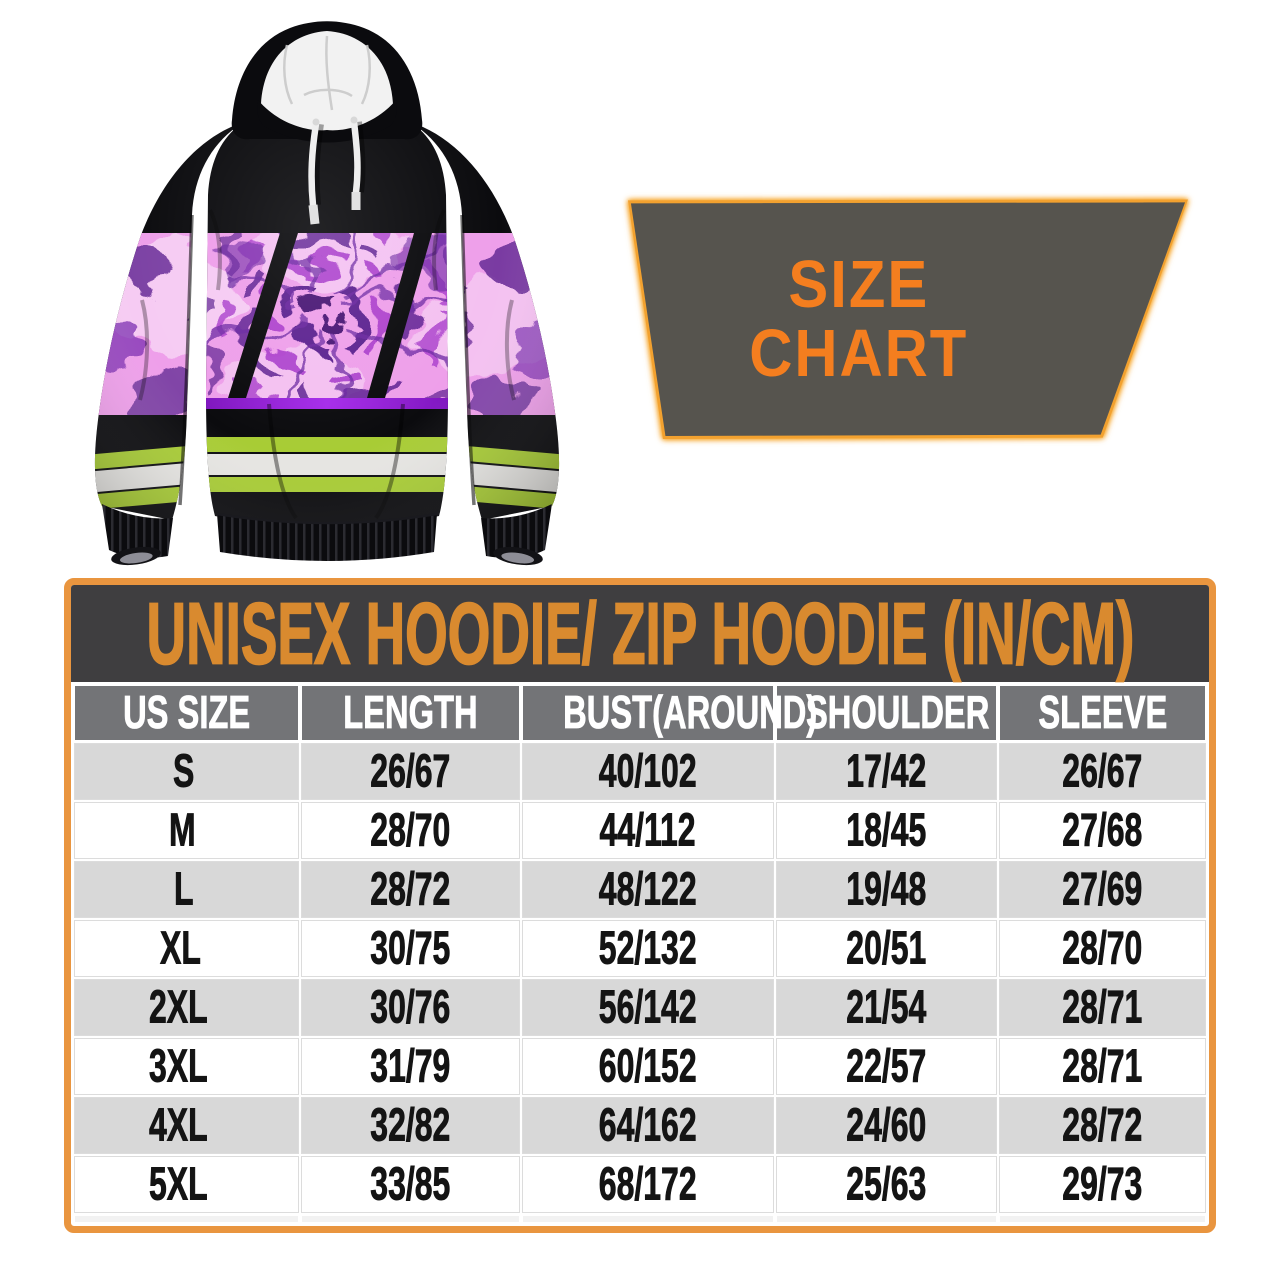 Image resolution: width=1280 pixels, height=1280 pixels. What do you see at coordinates (640, 948) in the screenshot?
I see `table-row-xl: XL 30/75 52/132 20/51 28/70` at bounding box center [640, 948].